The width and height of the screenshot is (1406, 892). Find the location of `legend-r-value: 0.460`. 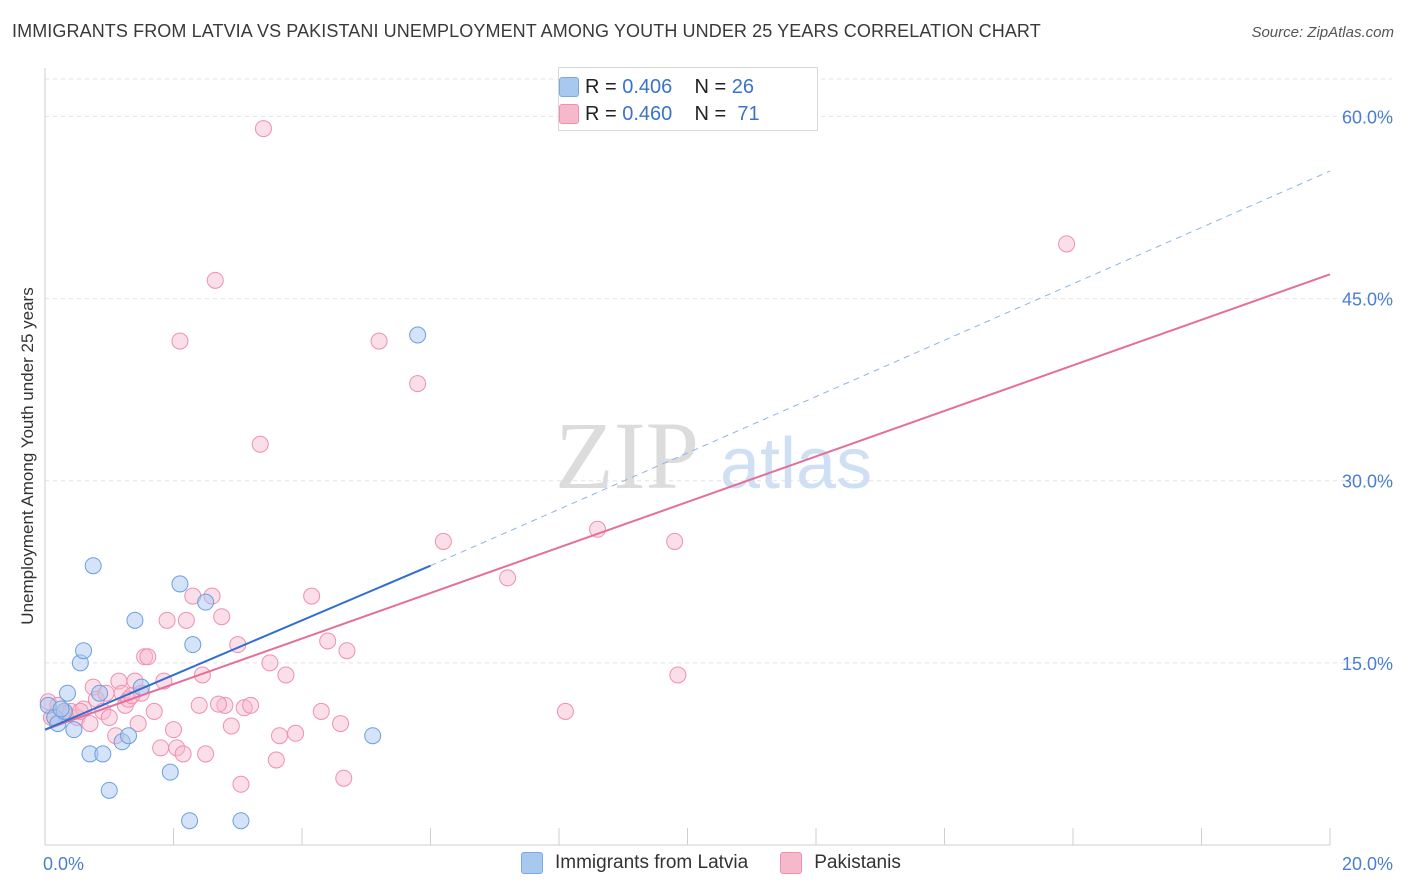

legend-r-value: 0.460 is located at coordinates (647, 113).